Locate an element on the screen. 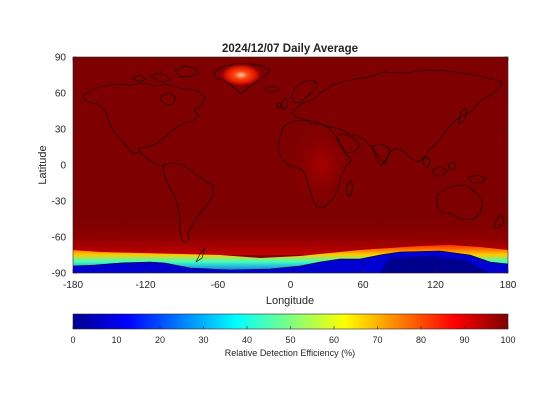 Image resolution: width=560 pixels, height=420 pixels. coastline-india is located at coordinates (381, 155).